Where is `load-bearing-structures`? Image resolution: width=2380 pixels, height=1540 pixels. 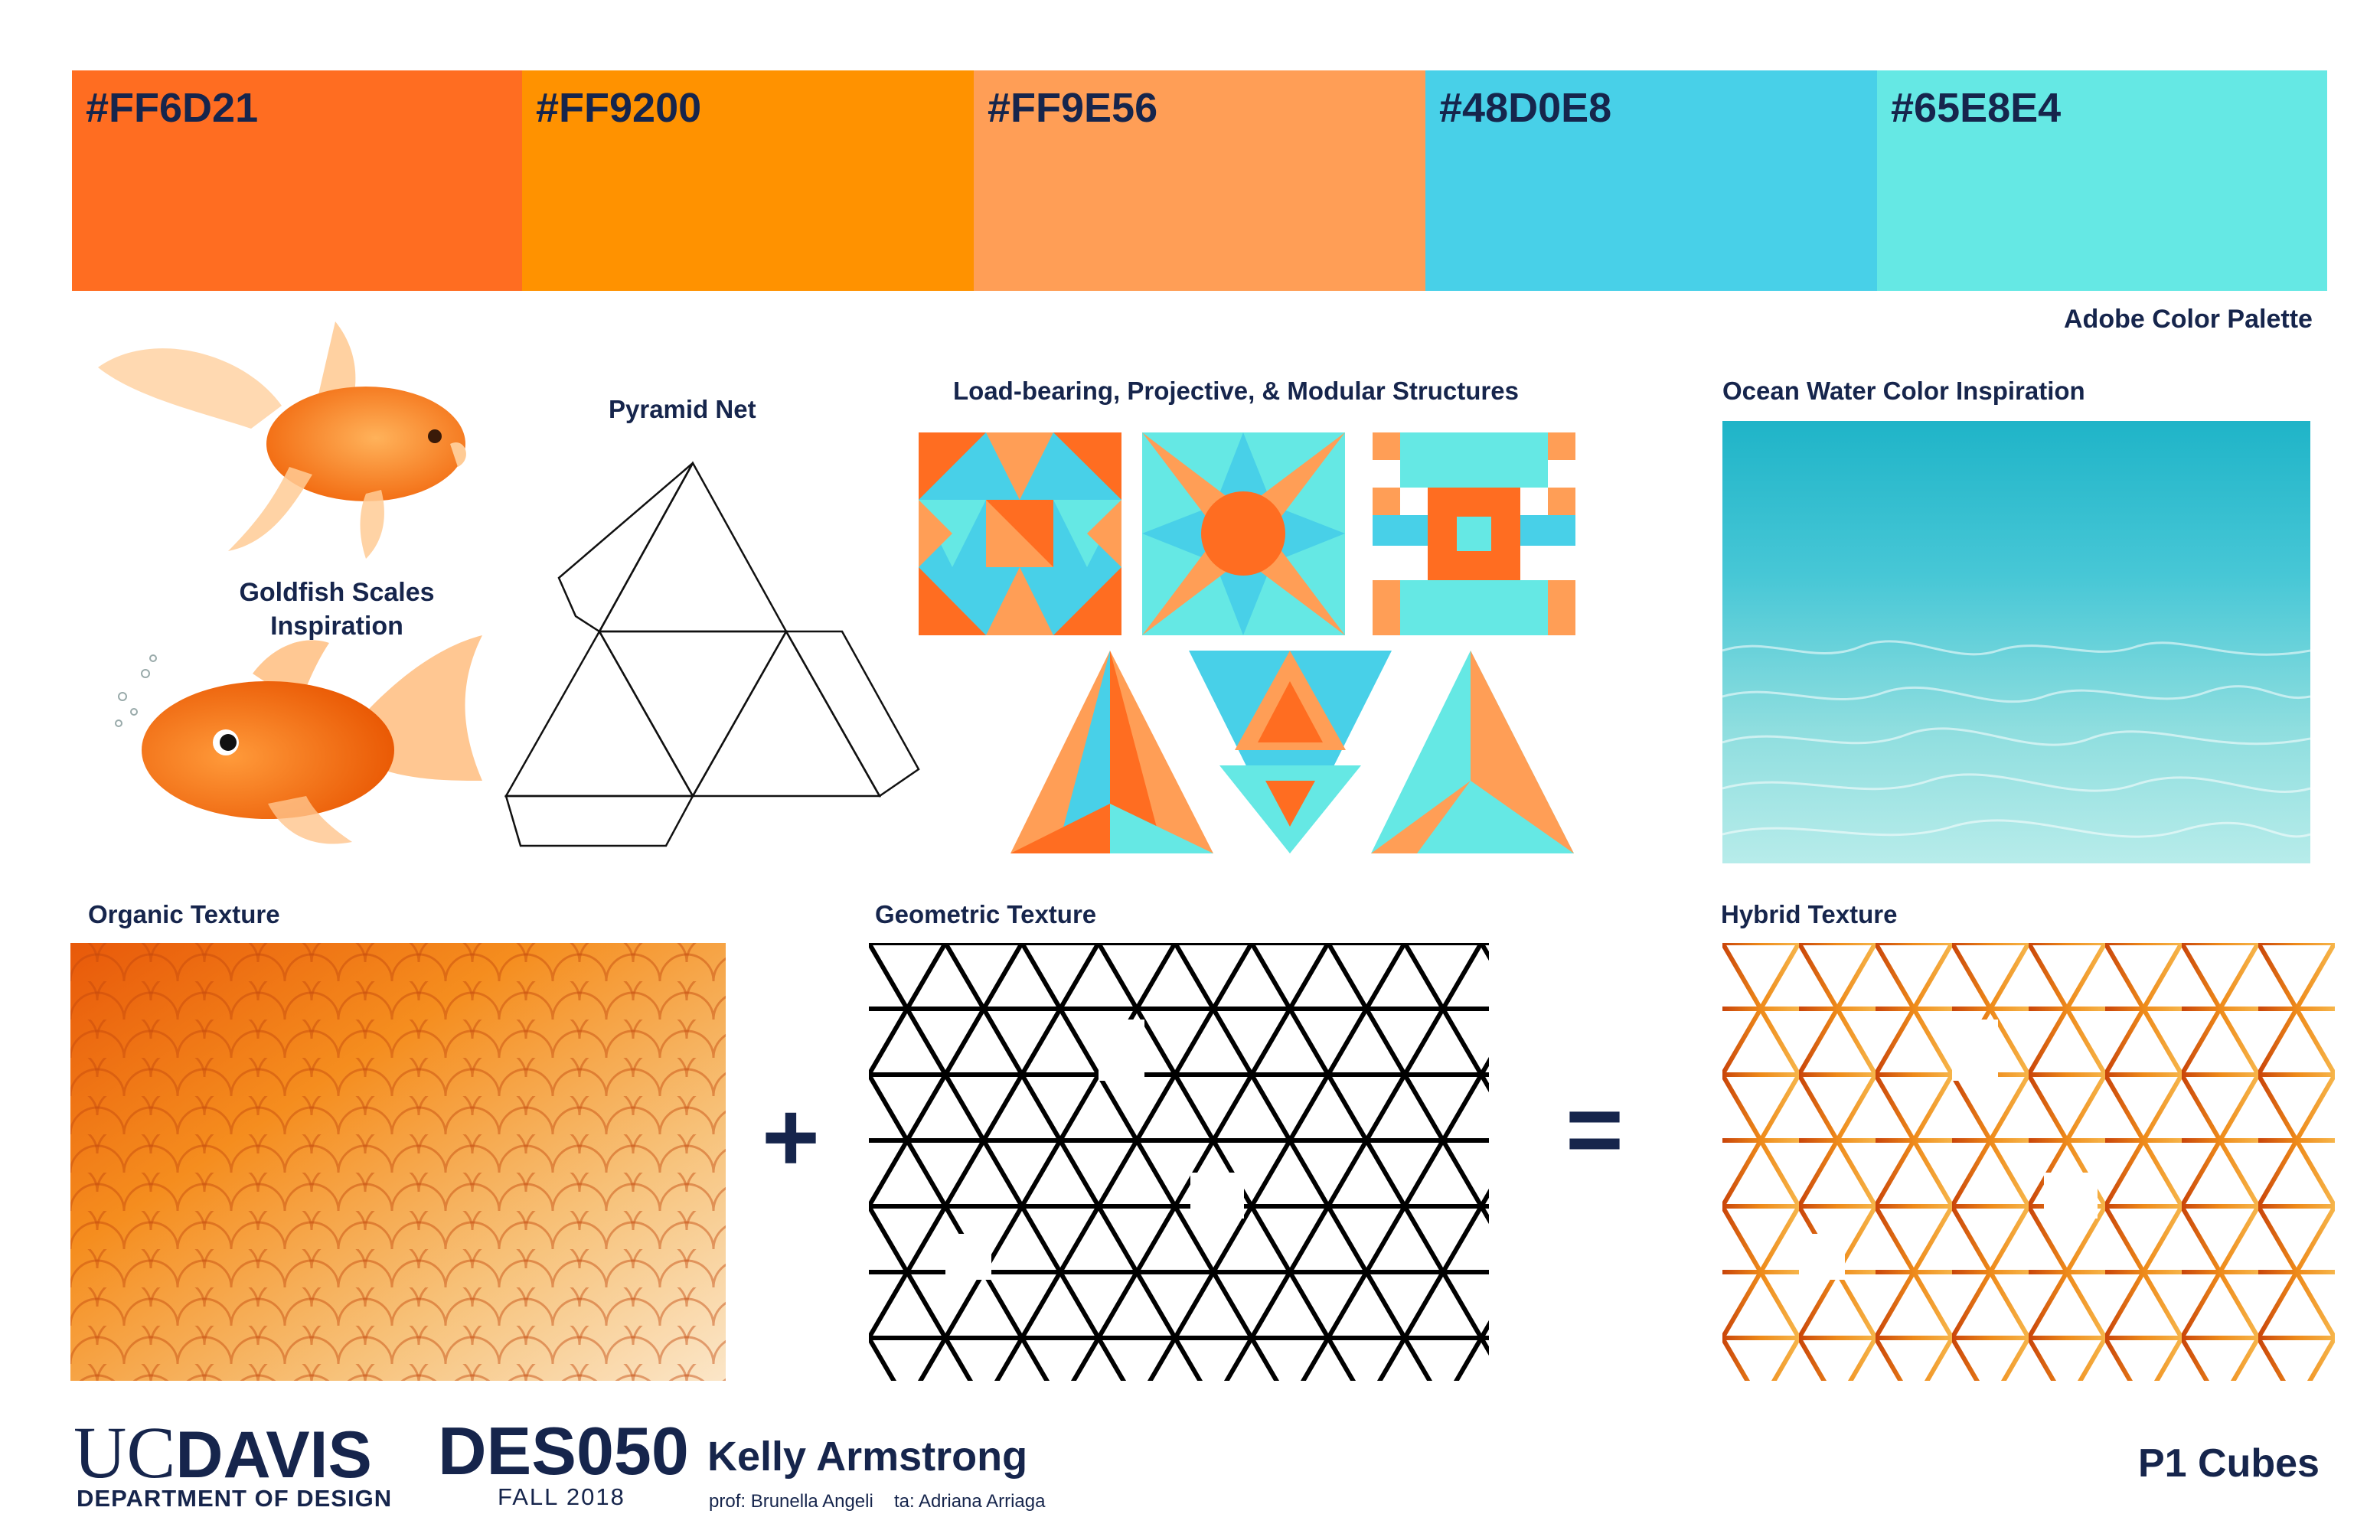 load-bearing-structures is located at coordinates (1247, 642).